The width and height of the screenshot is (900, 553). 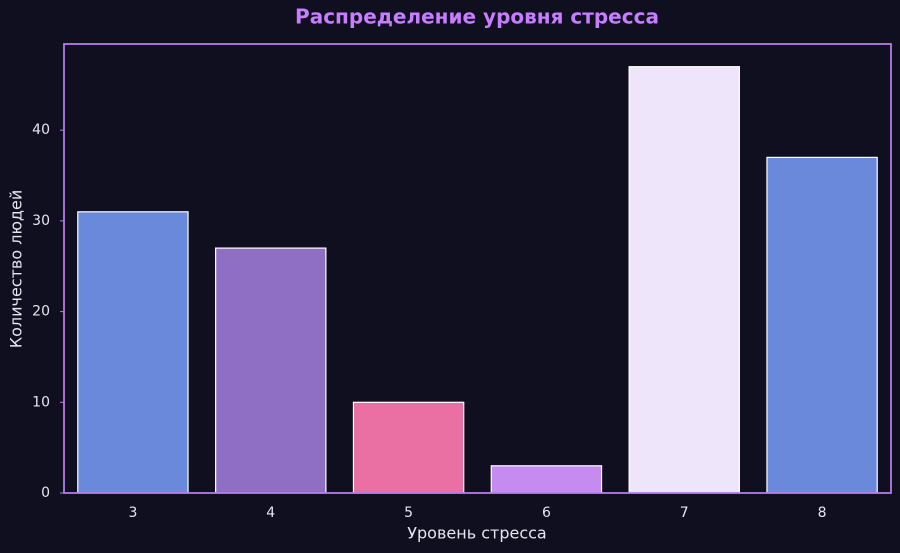 What do you see at coordinates (41, 312) in the screenshot?
I see `y-tick-label: 20` at bounding box center [41, 312].